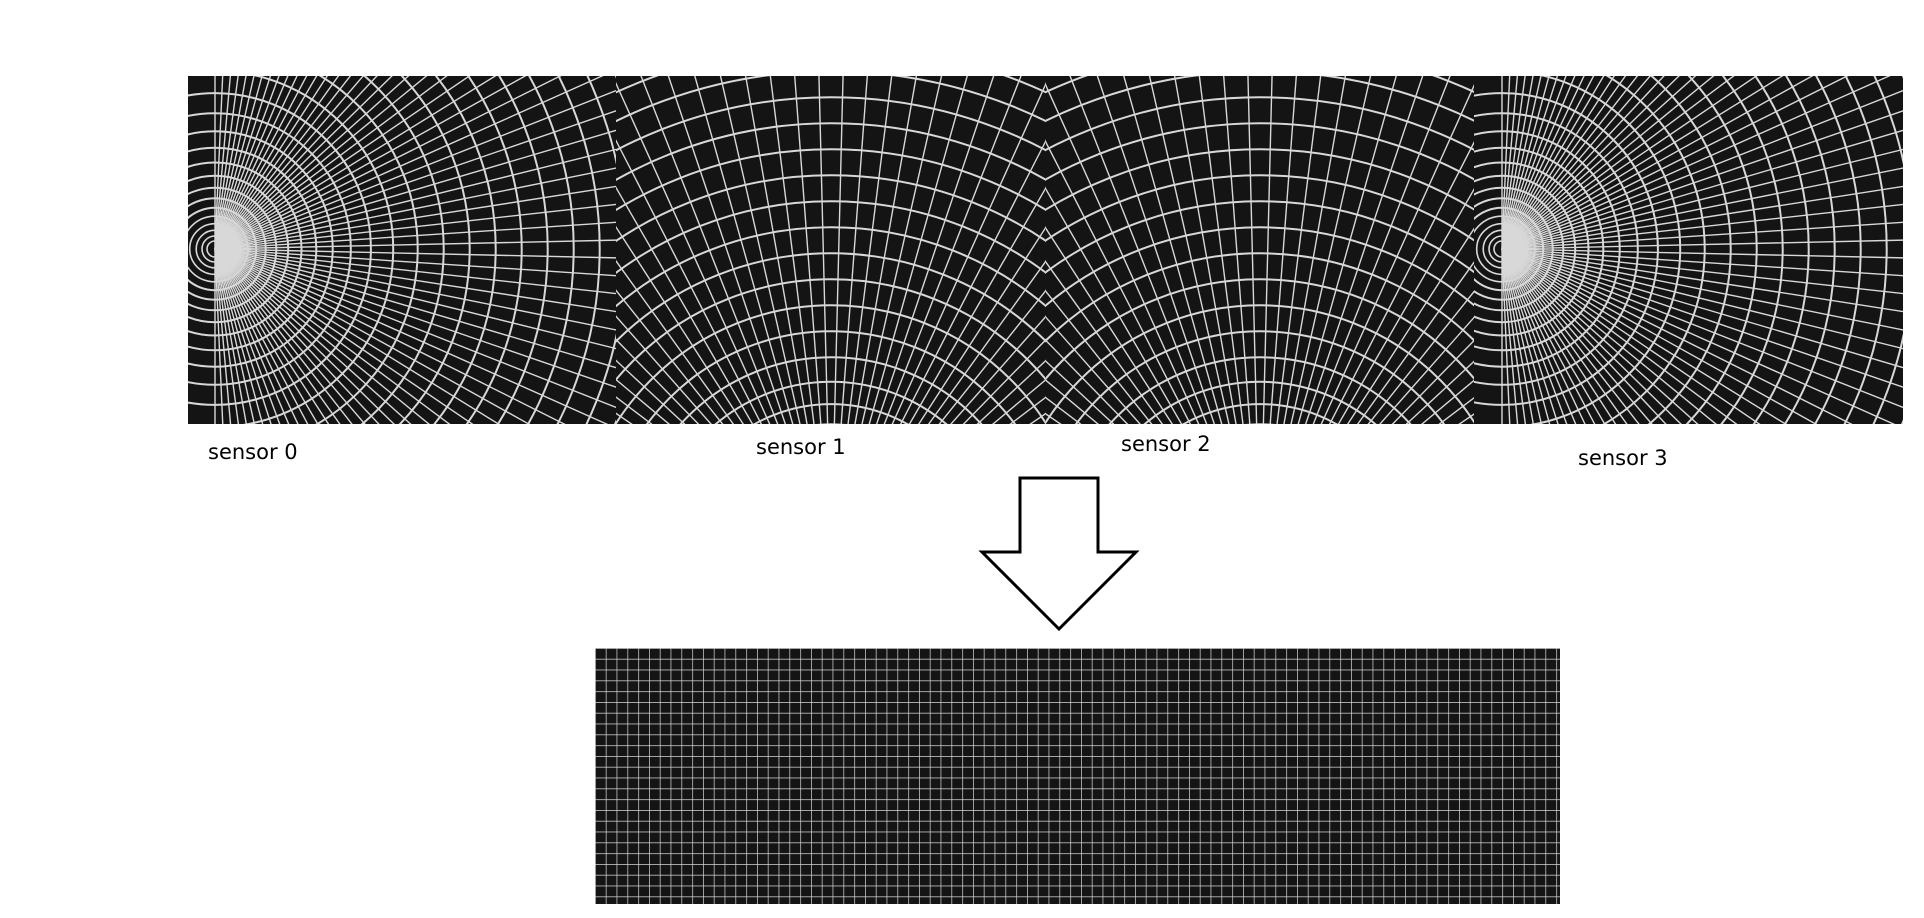  I want to click on sensor-label-1: sensor 1, so click(801, 447).